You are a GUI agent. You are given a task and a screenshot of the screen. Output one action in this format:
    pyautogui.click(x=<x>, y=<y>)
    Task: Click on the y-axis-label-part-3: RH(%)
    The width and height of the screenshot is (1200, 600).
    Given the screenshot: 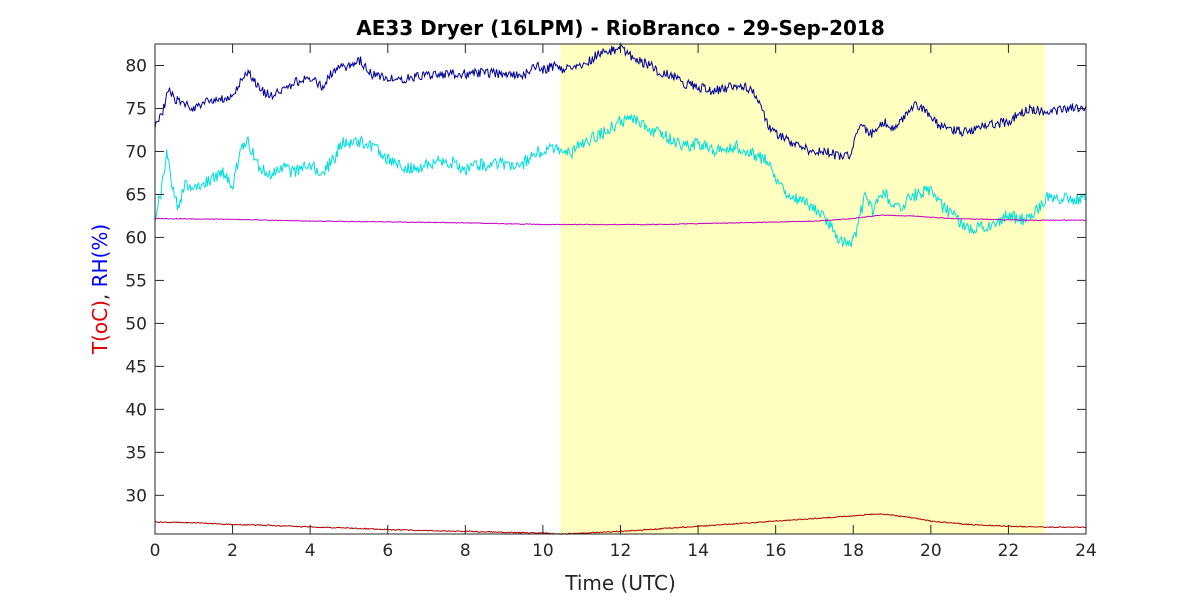 What is the action you would take?
    pyautogui.click(x=100, y=256)
    